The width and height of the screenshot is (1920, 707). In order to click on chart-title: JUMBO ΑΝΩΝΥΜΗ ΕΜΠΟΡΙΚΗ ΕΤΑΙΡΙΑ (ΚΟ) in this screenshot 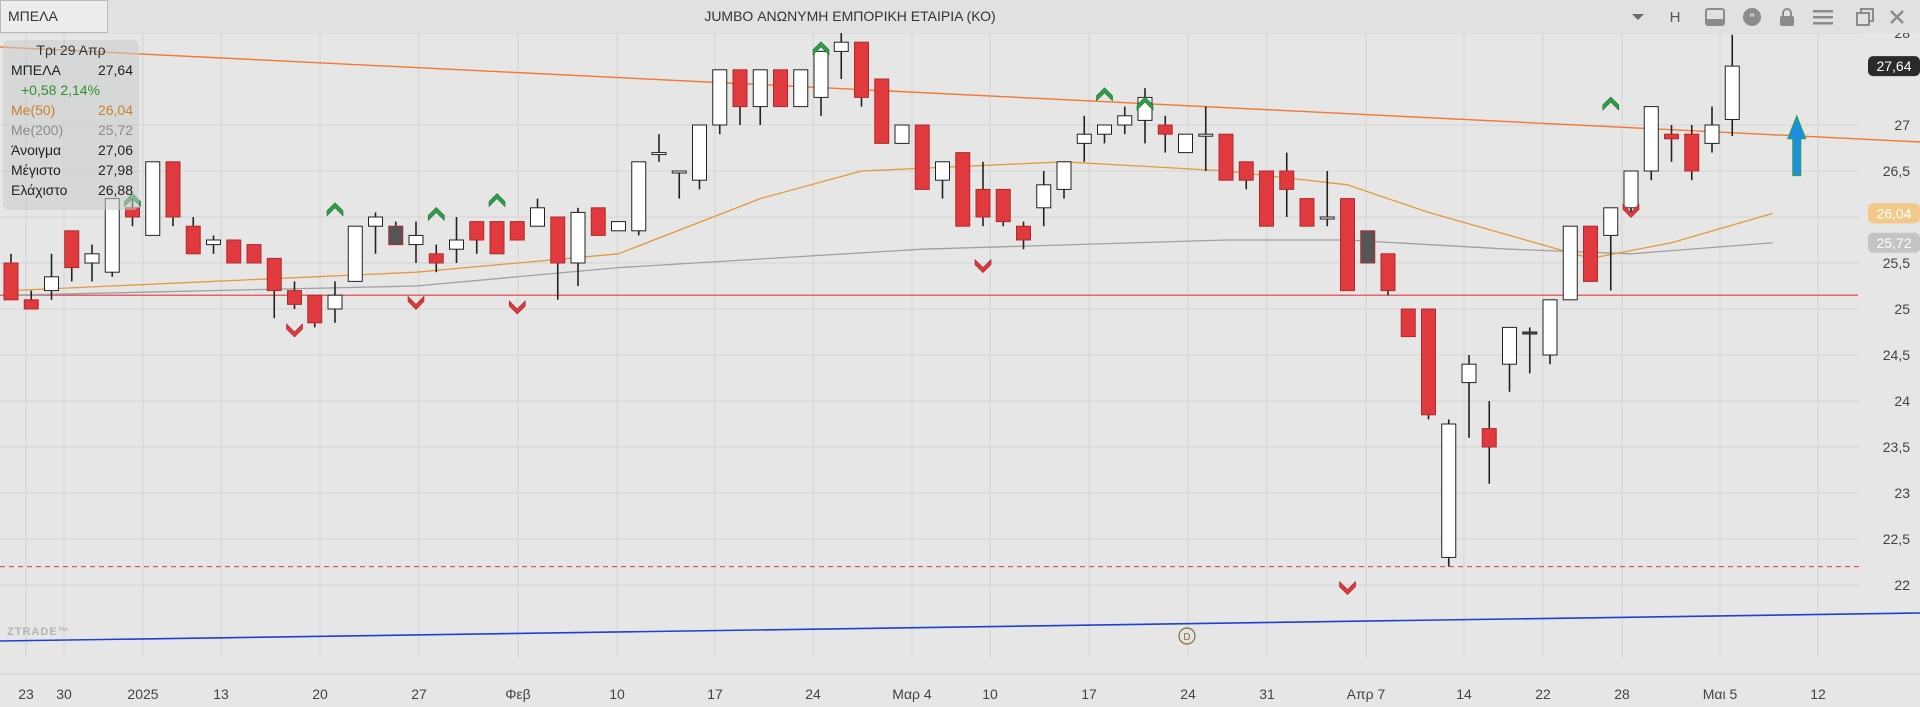, I will do `click(850, 16)`.